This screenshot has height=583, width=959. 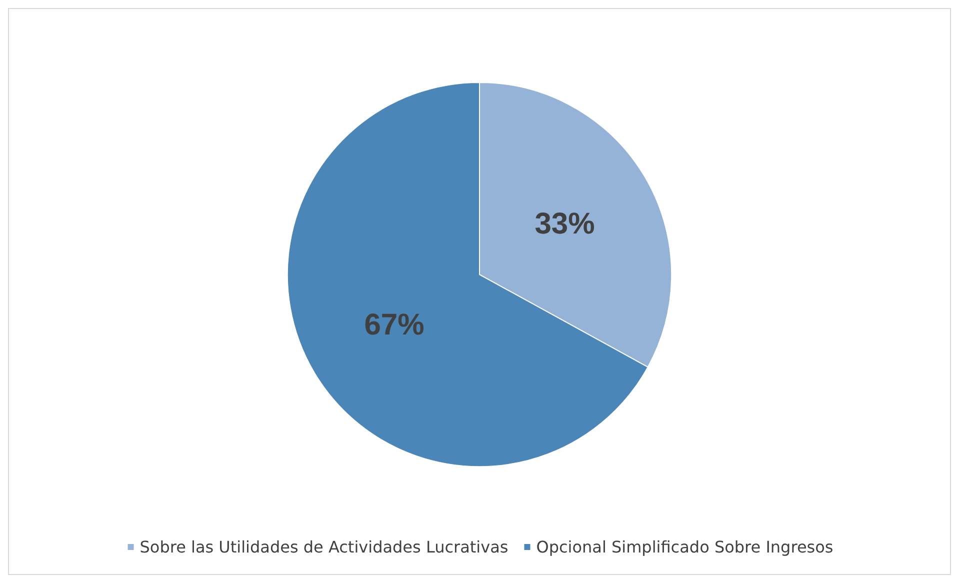 I want to click on legend-label: Opcional Simplificado Sobre Ingresos, so click(x=685, y=547).